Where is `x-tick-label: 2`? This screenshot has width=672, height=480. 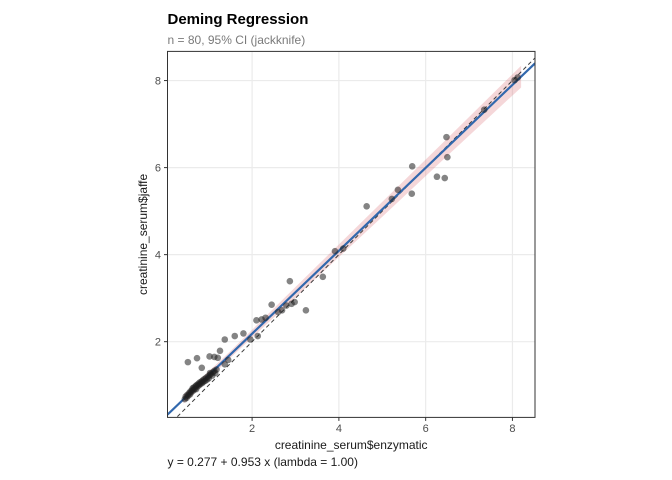 x-tick-label: 2 is located at coordinates (252, 429).